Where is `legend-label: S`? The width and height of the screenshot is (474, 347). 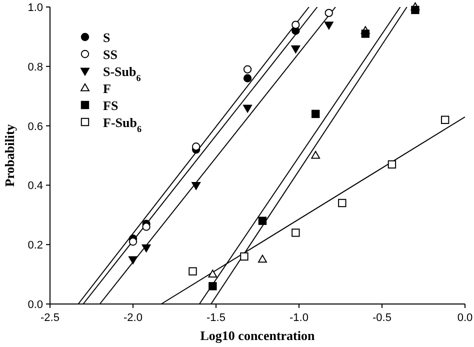 legend-label: S is located at coordinates (106, 37).